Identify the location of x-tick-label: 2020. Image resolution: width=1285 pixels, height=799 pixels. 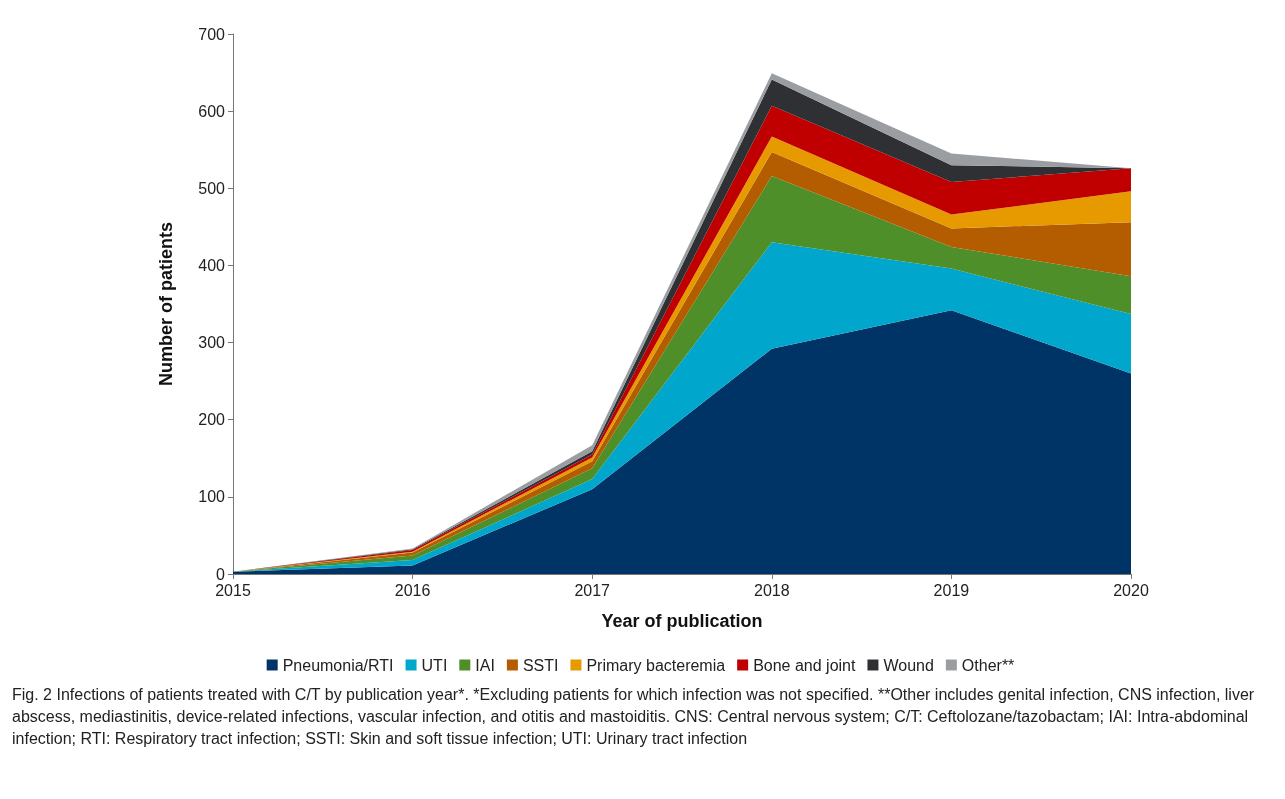
(1131, 590).